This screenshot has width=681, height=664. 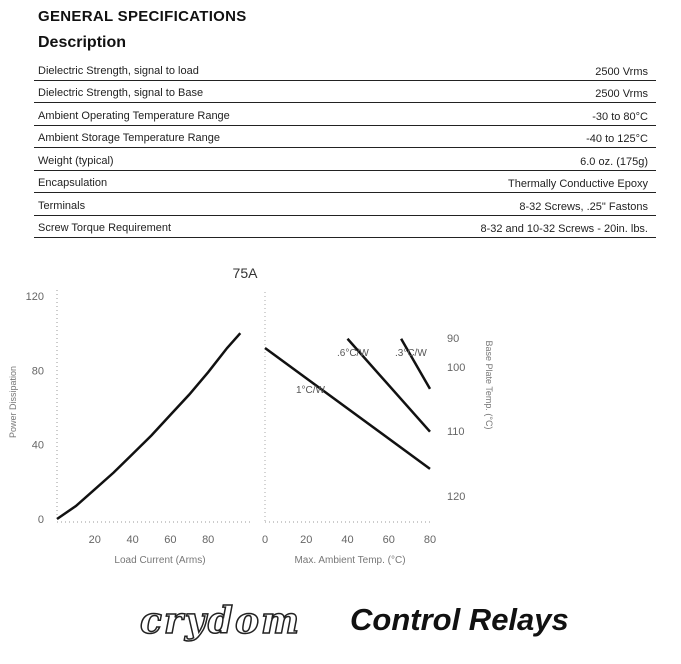 I want to click on spec-name: Encapsulation, so click(x=73, y=183).